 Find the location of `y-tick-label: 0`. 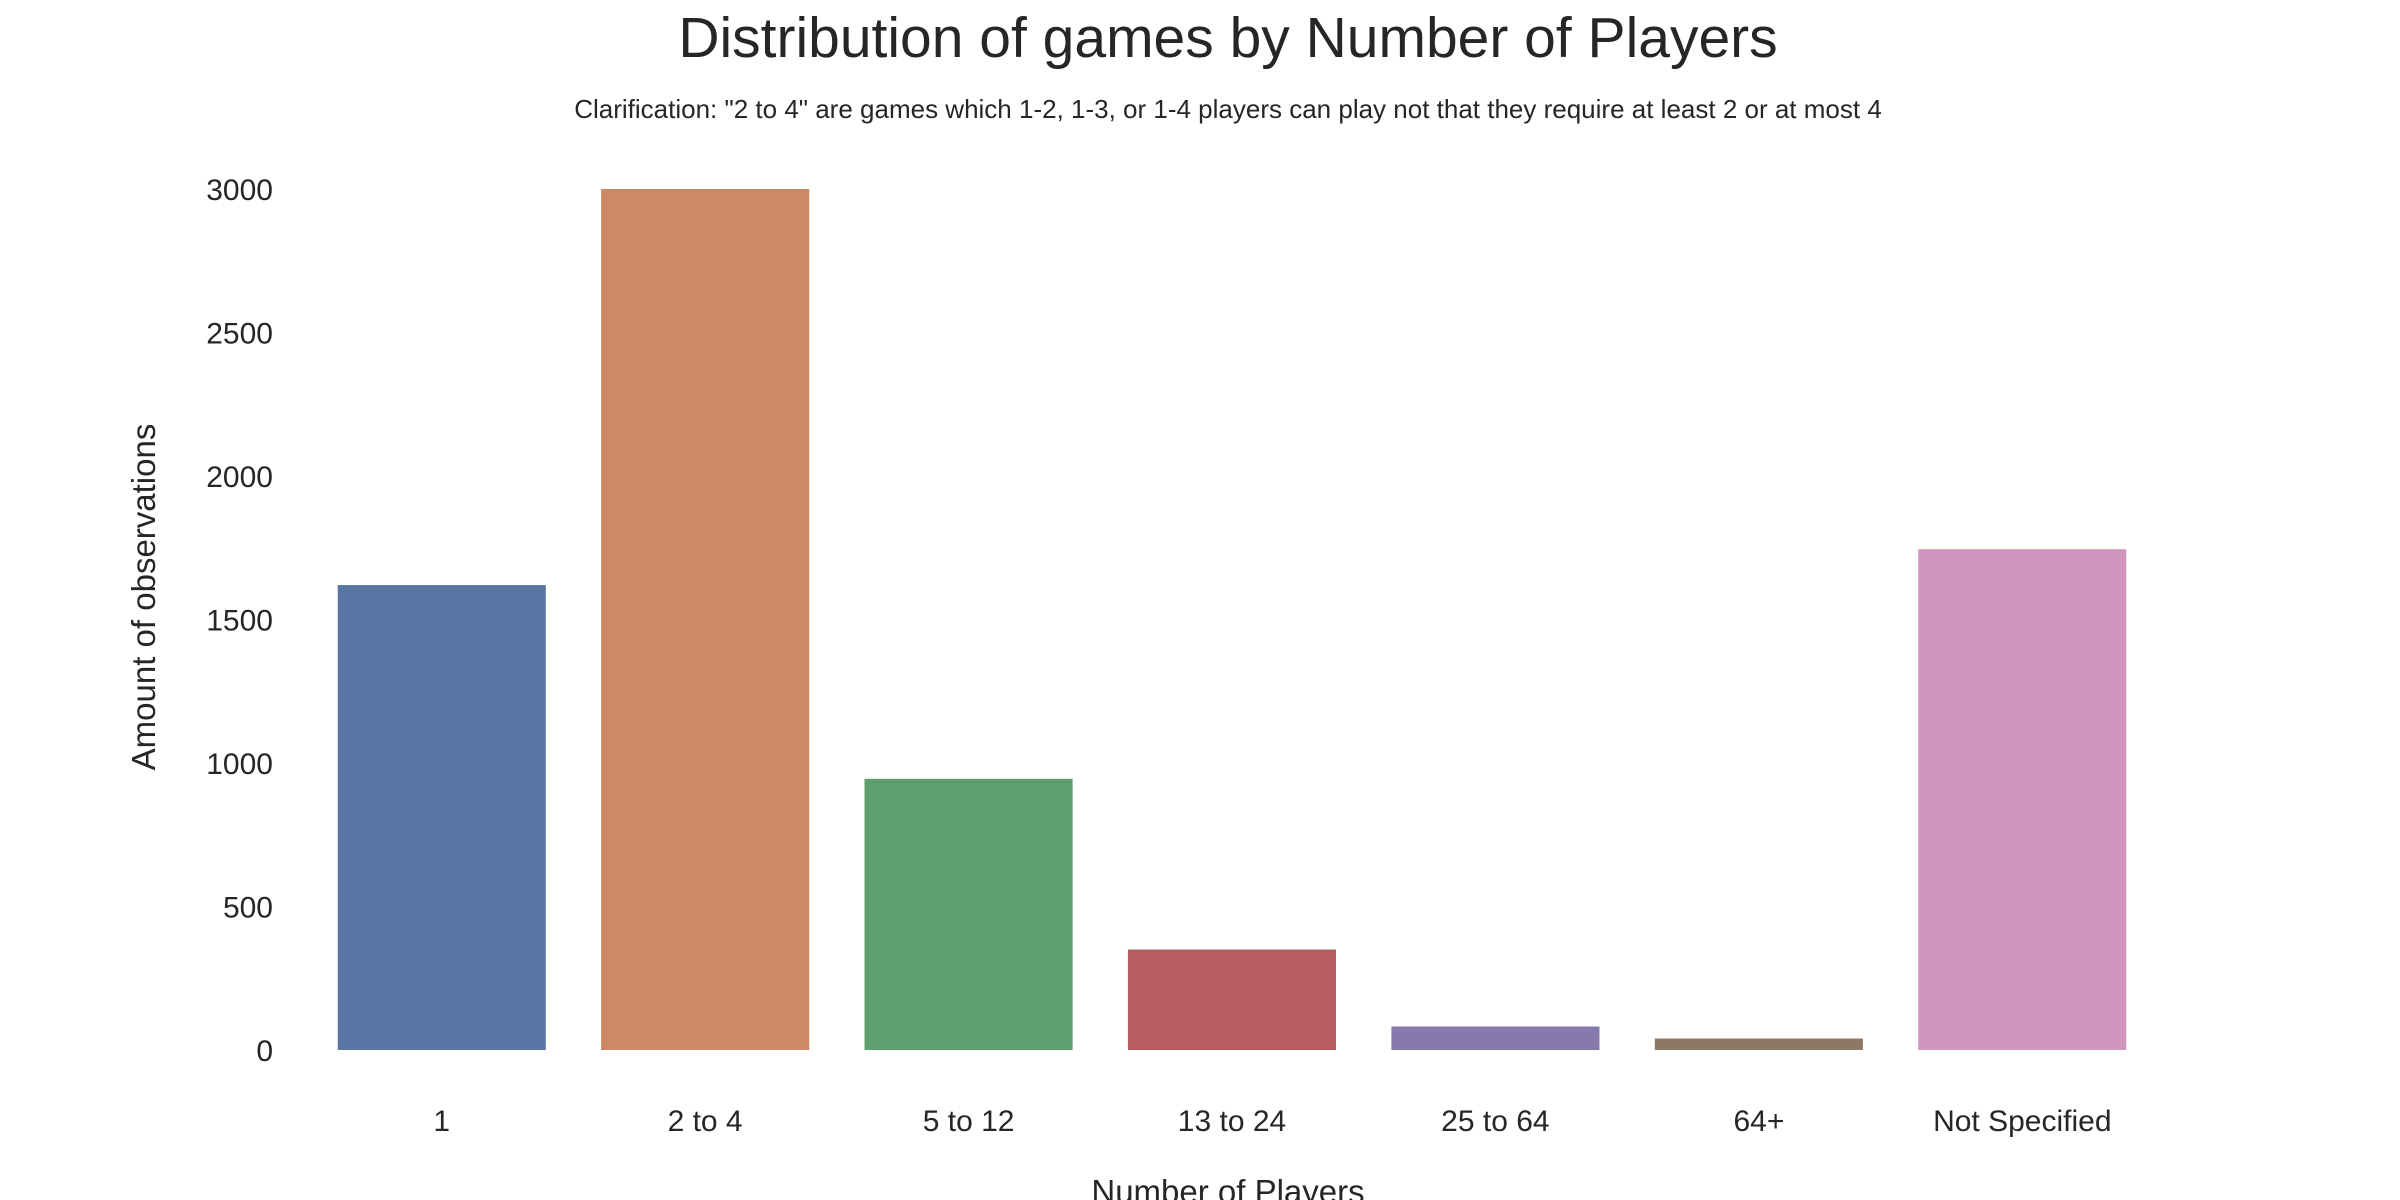

y-tick-label: 0 is located at coordinates (264, 1051).